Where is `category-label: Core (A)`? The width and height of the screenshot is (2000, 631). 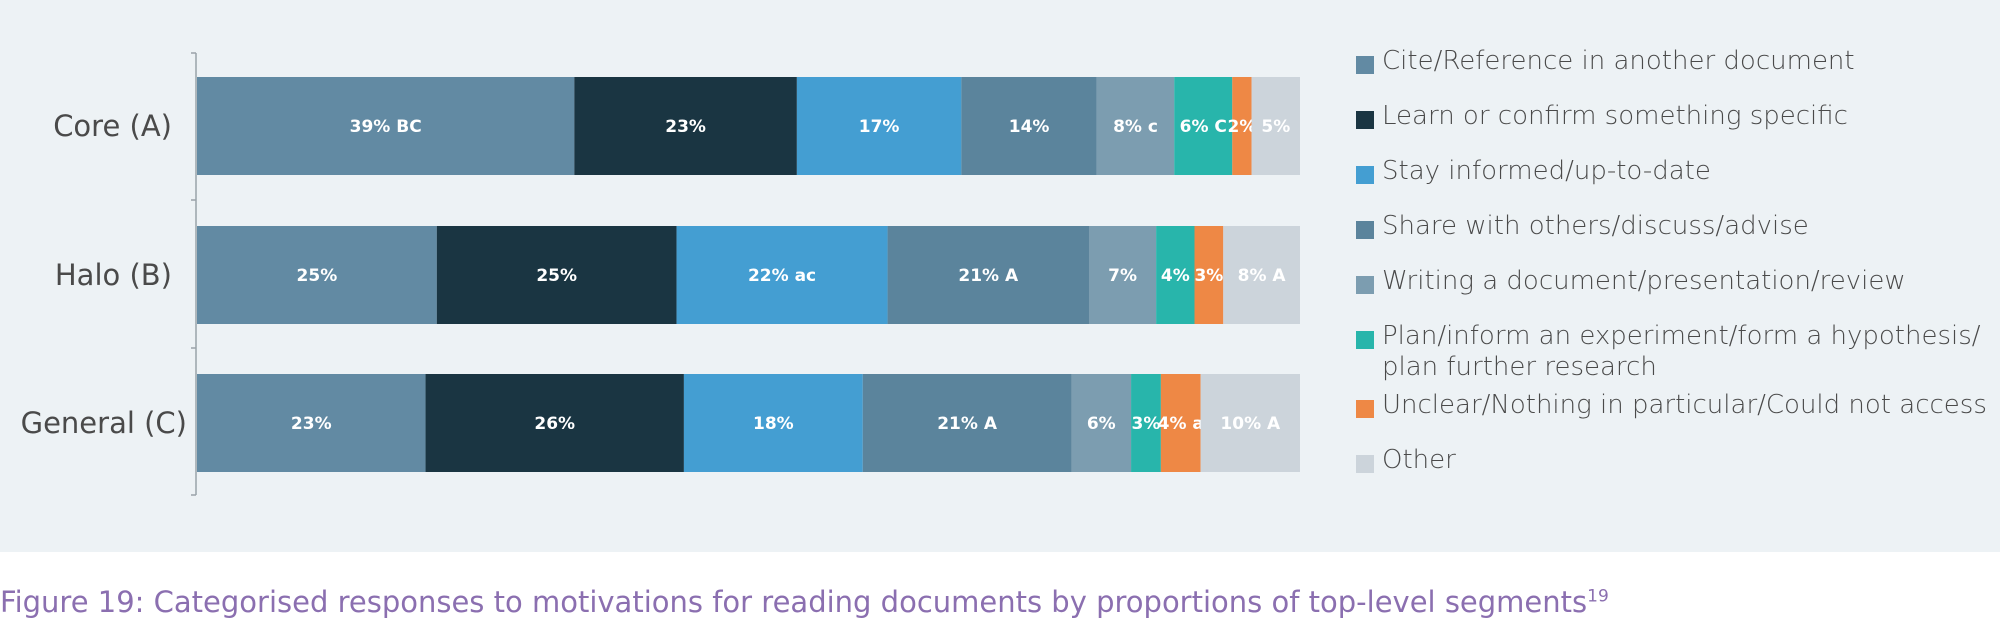 category-label: Core (A) is located at coordinates (112, 126).